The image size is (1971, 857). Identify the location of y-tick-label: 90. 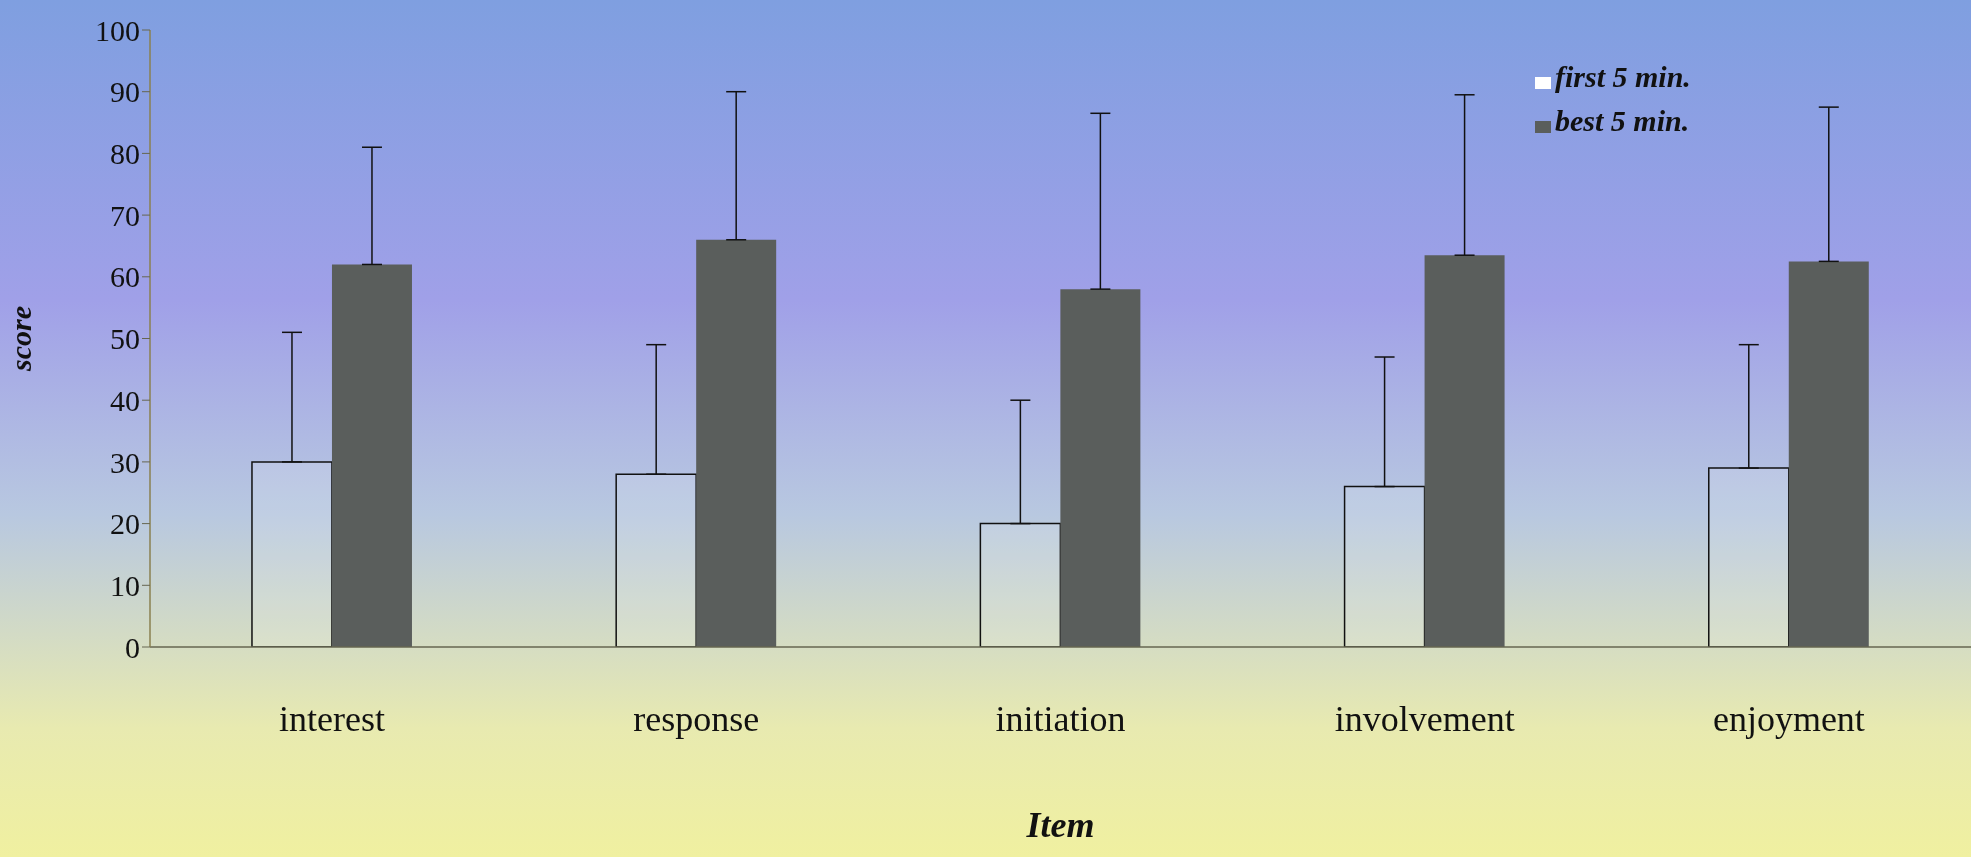
(125, 92).